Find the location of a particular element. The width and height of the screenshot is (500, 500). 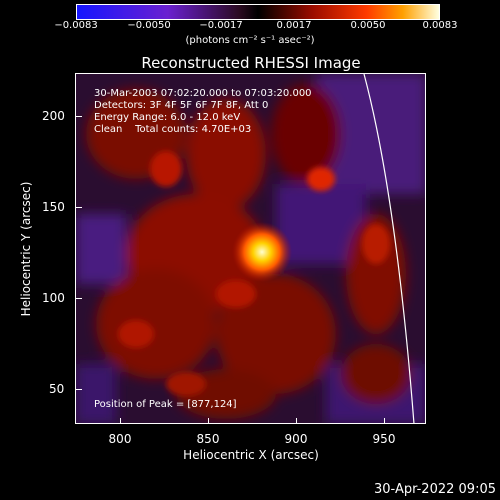

clean-counts-annotation: Clean Total counts: 4.70E+03 is located at coordinates (173, 129).